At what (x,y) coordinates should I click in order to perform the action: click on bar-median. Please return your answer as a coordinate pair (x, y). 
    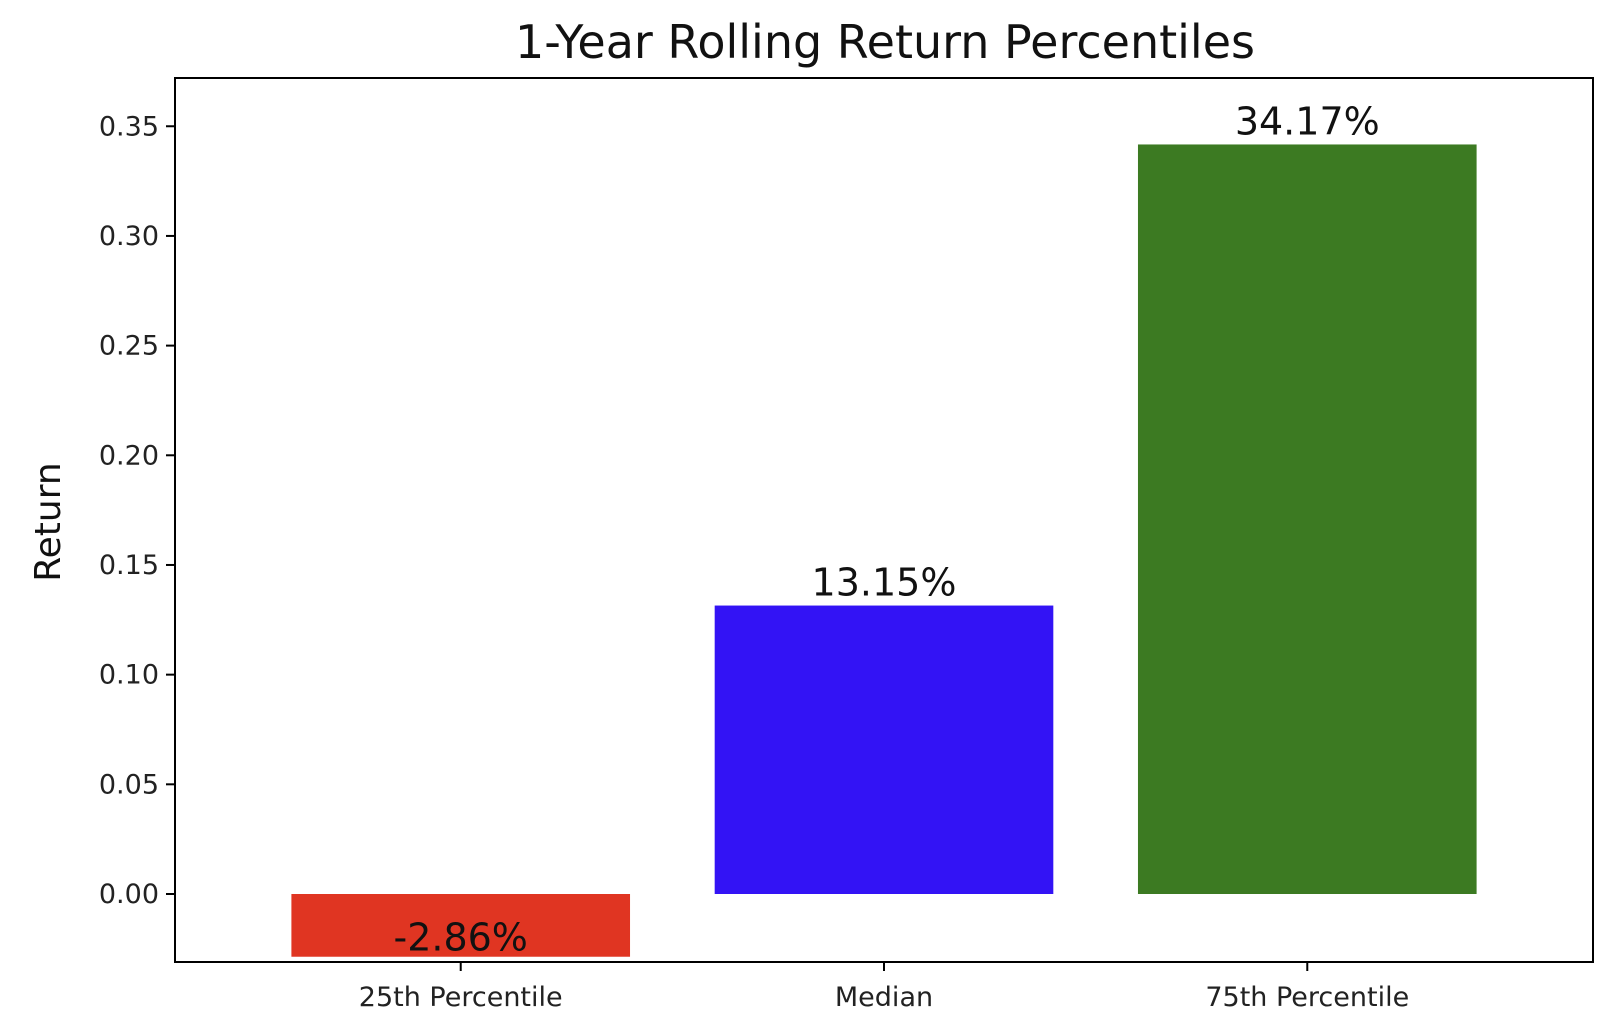
    Looking at the image, I should click on (884, 749).